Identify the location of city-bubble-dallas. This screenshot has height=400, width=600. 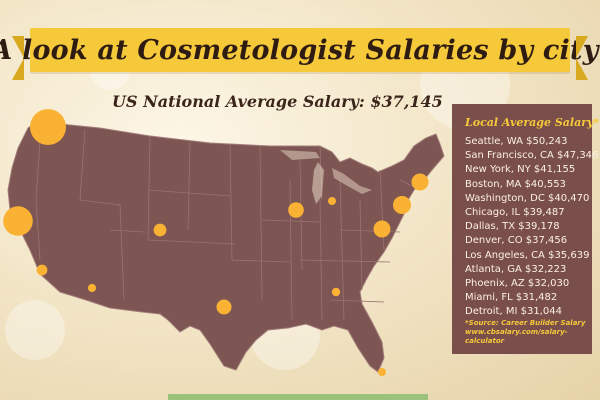
(224, 307).